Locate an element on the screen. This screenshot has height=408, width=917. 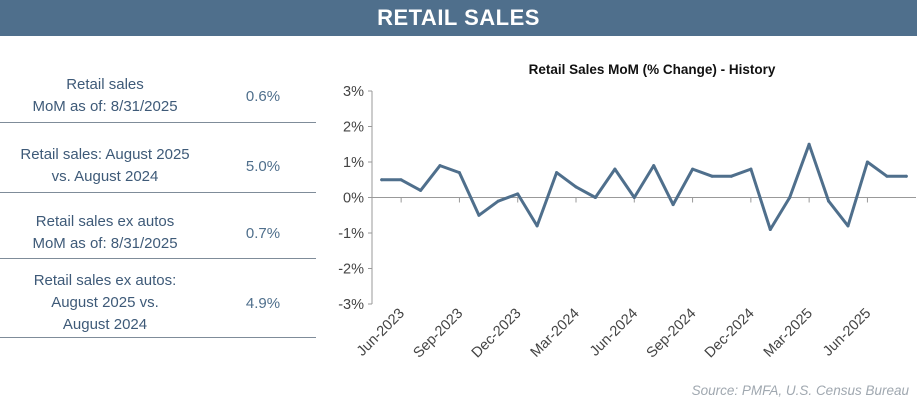
stat-label-line: Retail sales is located at coordinates (105, 84).